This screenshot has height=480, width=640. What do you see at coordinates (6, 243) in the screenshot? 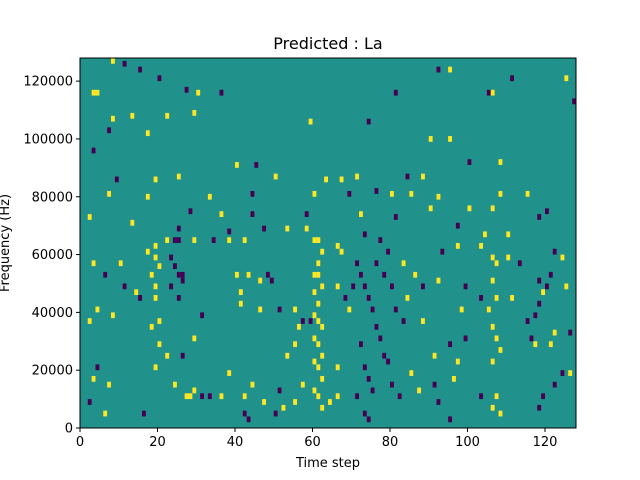
I see `y-axis-label: Frequency (Hz)` at bounding box center [6, 243].